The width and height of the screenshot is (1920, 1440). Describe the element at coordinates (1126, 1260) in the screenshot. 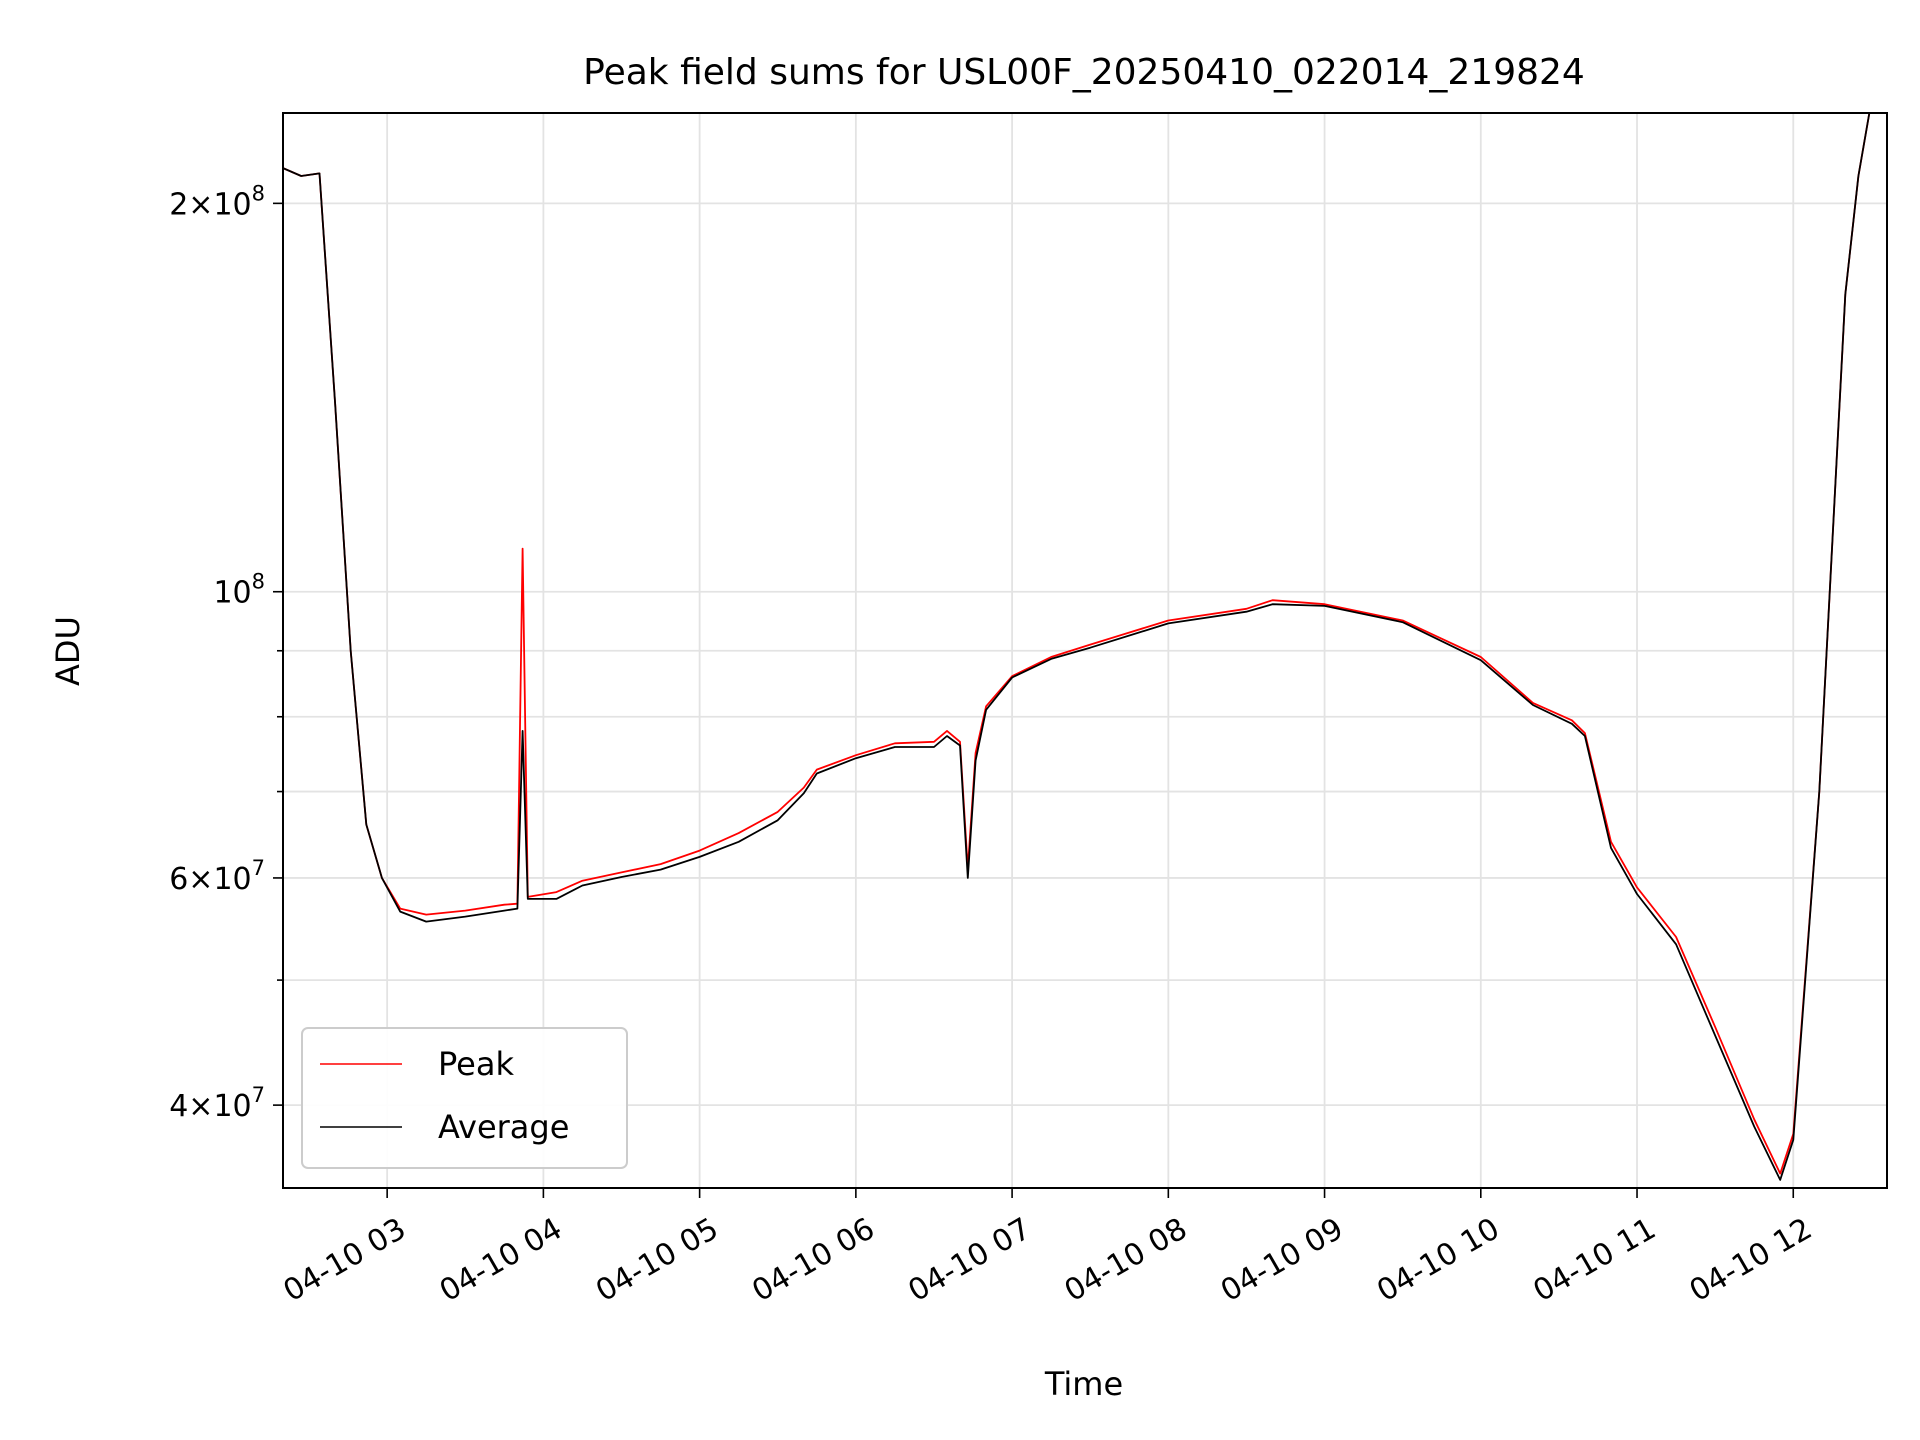

I see `x-tick-label: 04-10 08` at that location.